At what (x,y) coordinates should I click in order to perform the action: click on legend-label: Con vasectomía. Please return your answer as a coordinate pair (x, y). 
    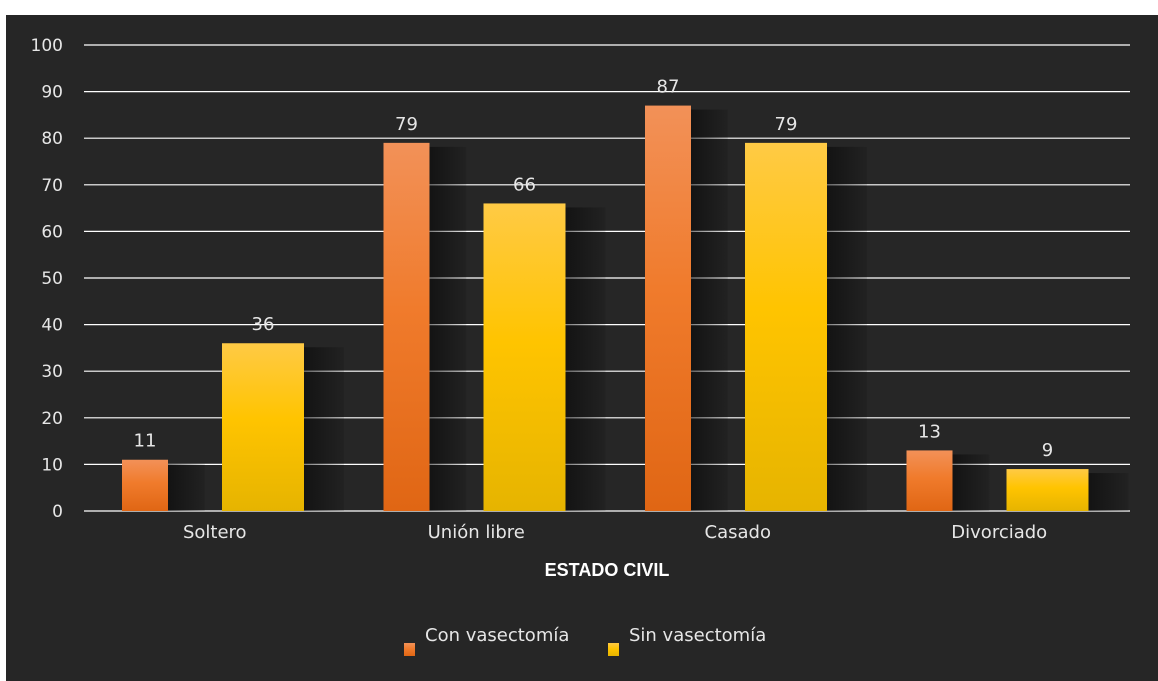
    Looking at the image, I should click on (497, 635).